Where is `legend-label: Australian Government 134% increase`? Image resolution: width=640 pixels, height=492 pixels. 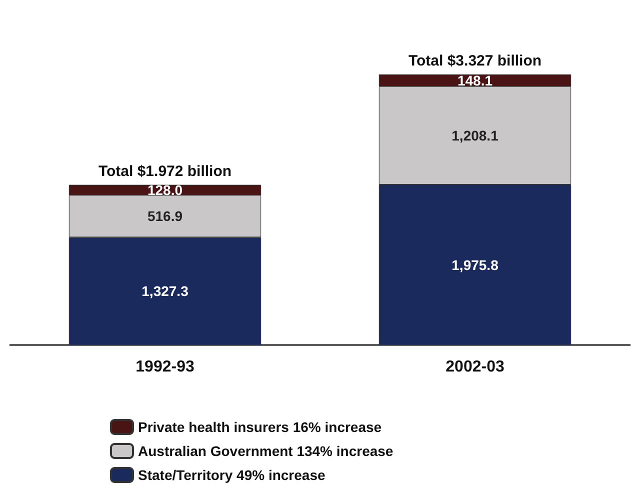
legend-label: Australian Government 134% increase is located at coordinates (266, 451).